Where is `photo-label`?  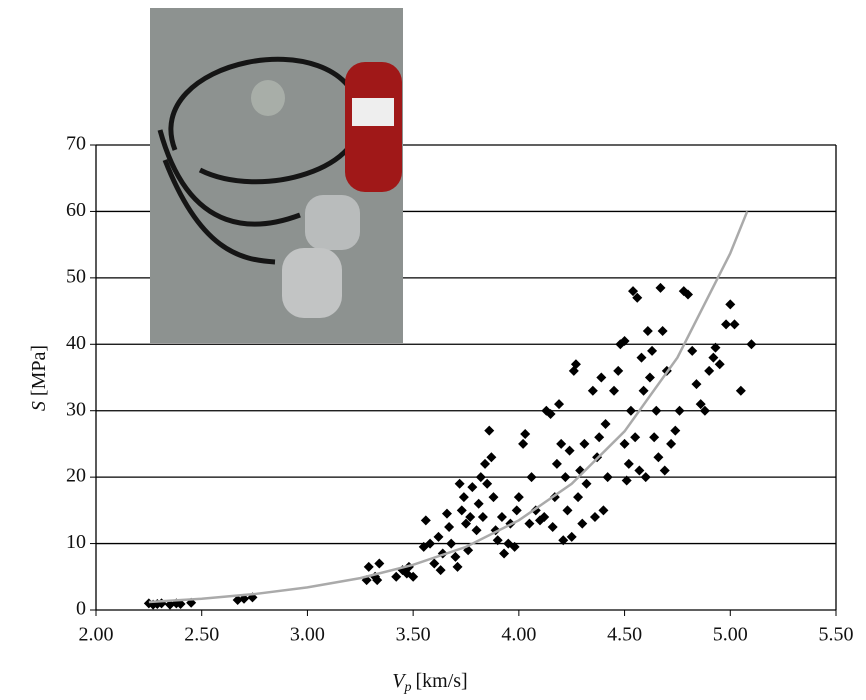
photo-label is located at coordinates (373, 112).